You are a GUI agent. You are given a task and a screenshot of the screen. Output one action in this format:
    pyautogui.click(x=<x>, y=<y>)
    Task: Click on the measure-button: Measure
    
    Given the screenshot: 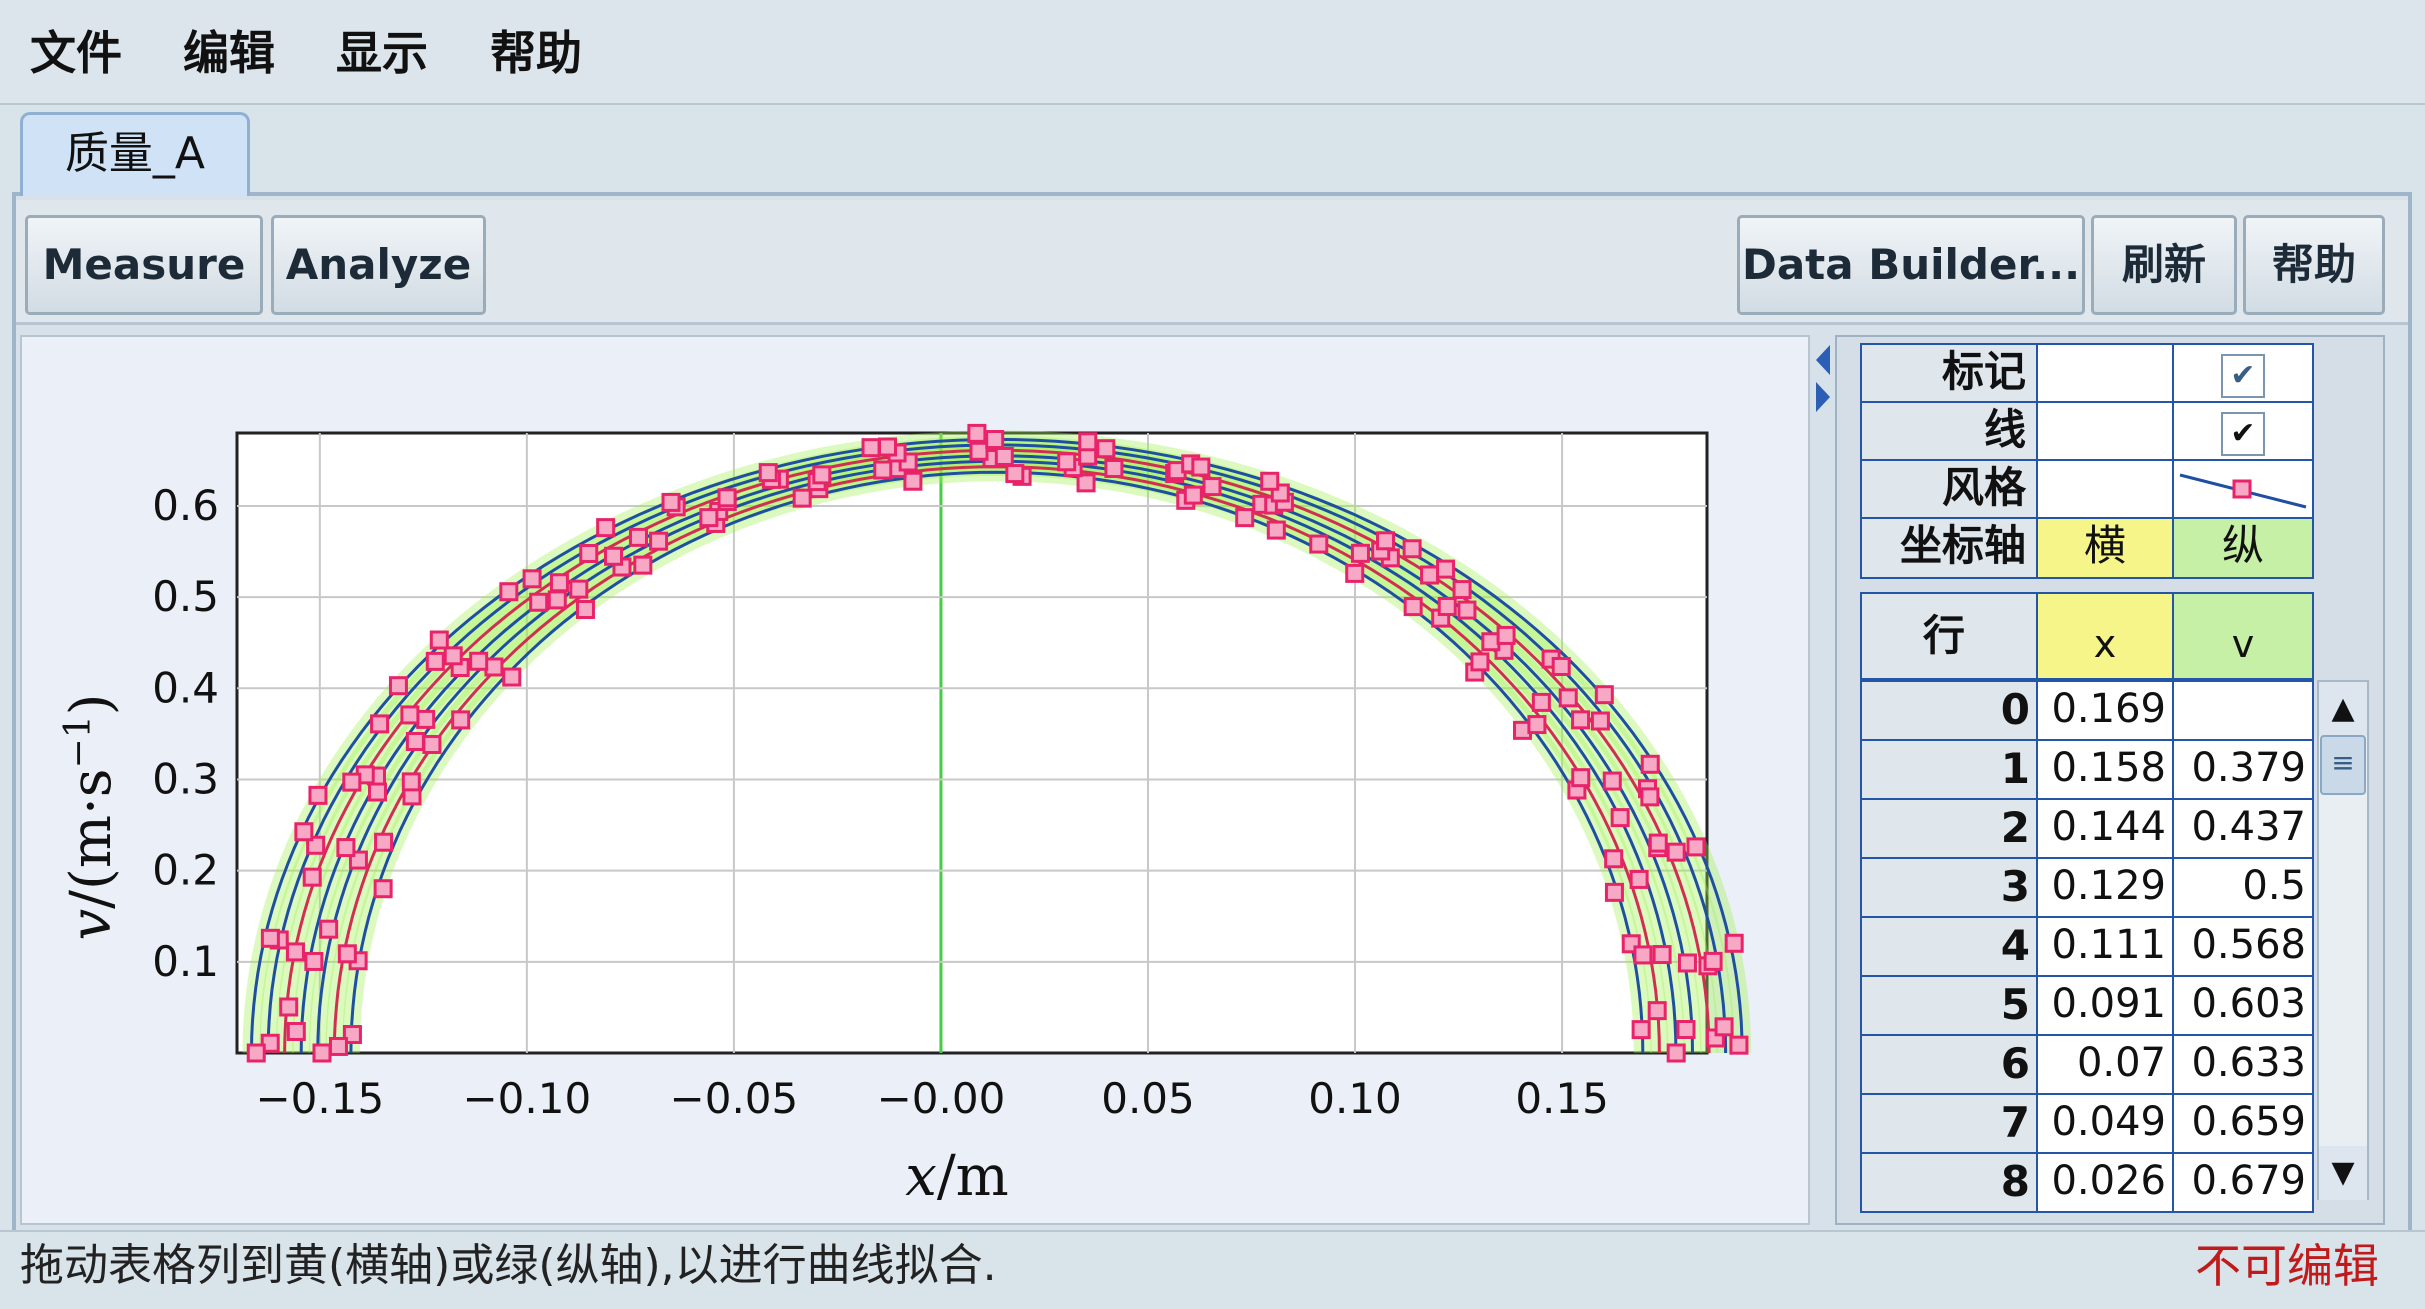 What is the action you would take?
    pyautogui.click(x=144, y=265)
    